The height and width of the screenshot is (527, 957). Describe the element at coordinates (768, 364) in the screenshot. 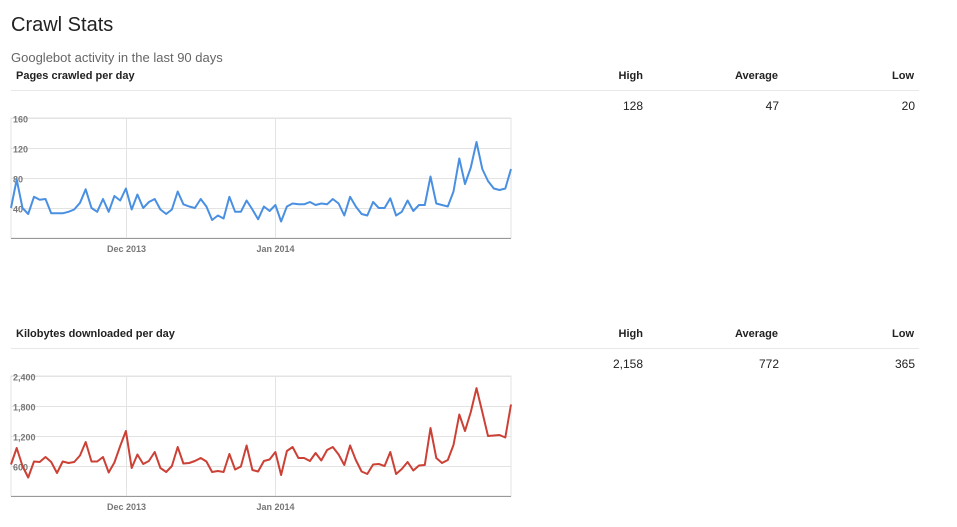

I see `kilobytes-average-value: 772` at that location.